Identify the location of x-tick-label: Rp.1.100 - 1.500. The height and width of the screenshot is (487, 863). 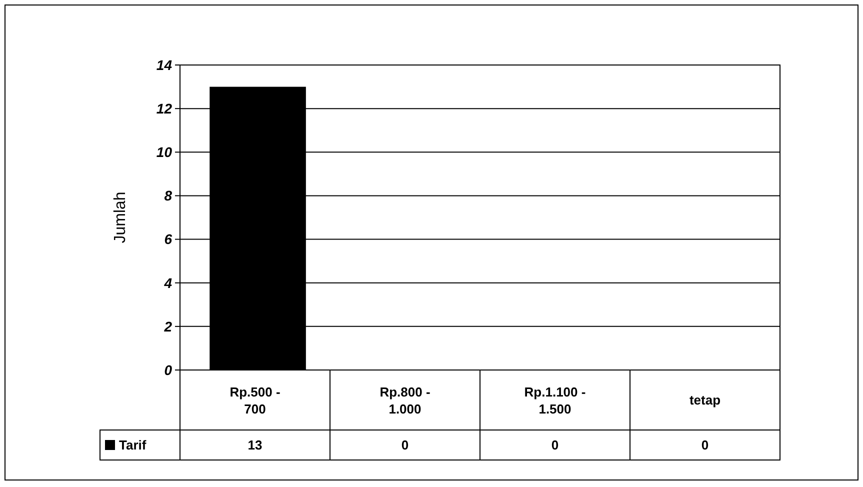
(555, 400).